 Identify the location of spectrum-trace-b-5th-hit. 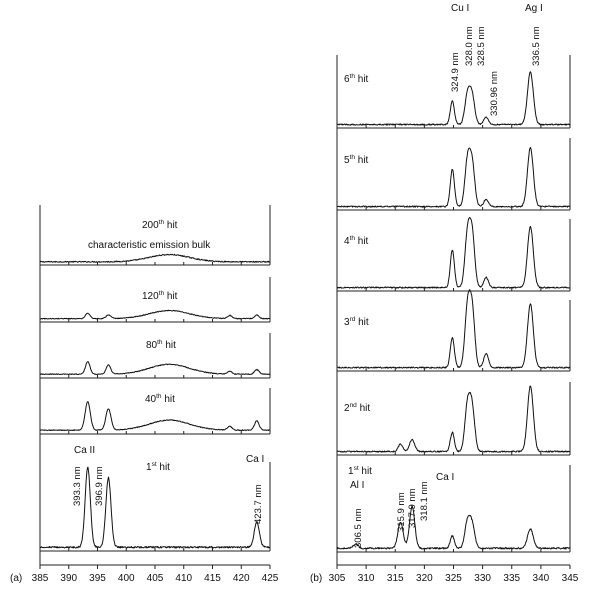
(453, 177).